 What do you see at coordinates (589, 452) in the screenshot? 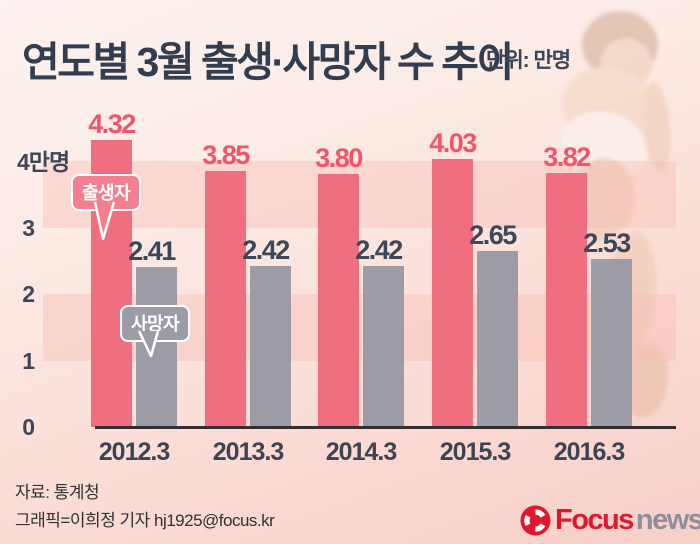
I see `x-axis-tick-label: 2016.3` at bounding box center [589, 452].